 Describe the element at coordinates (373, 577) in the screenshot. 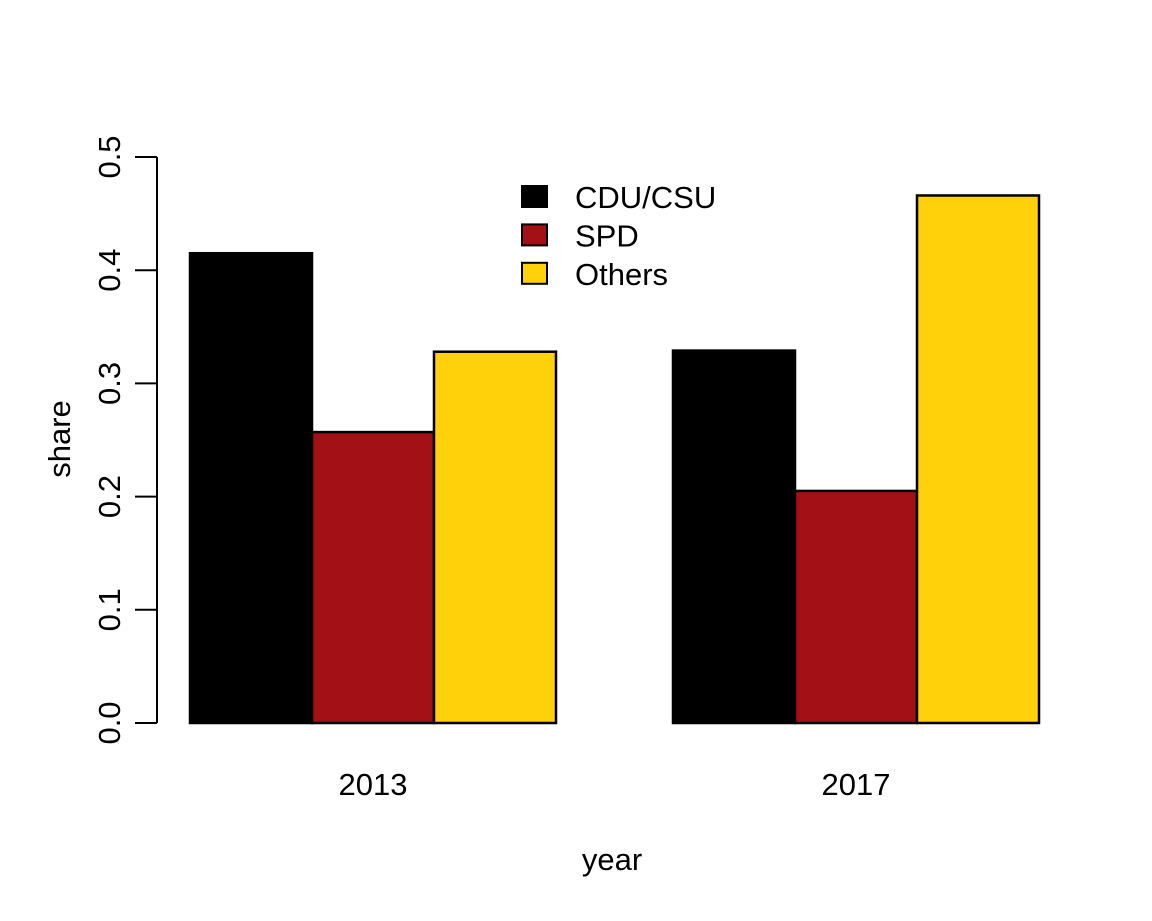

I see `bar-2013-SPD` at that location.